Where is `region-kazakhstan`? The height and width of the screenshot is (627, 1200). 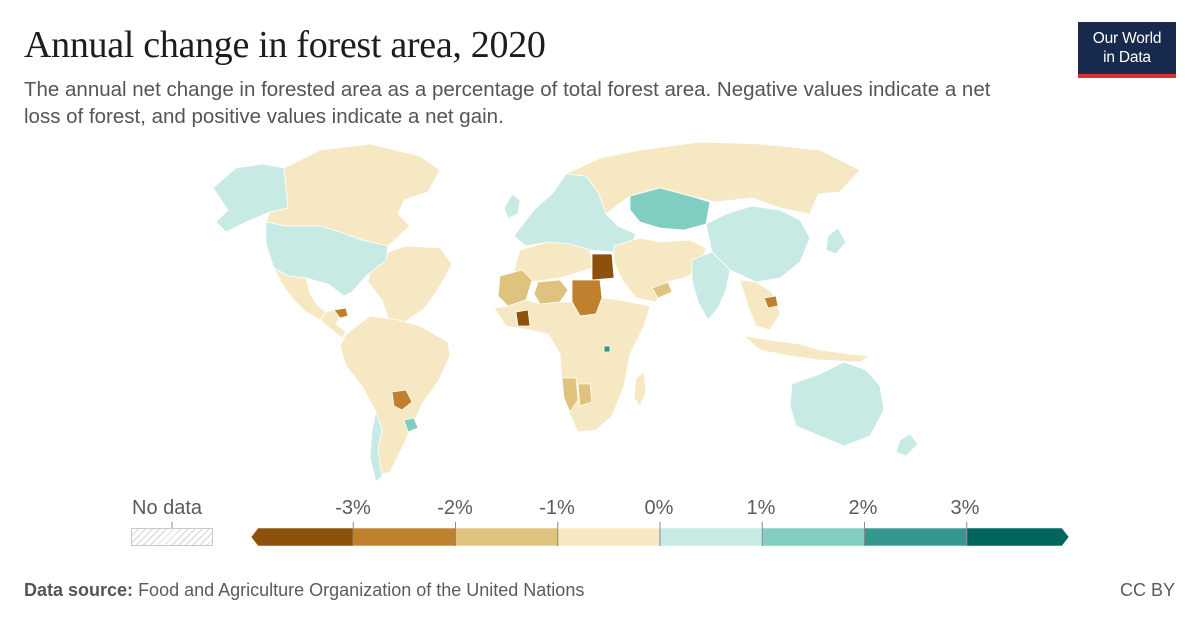
region-kazakhstan is located at coordinates (670, 209).